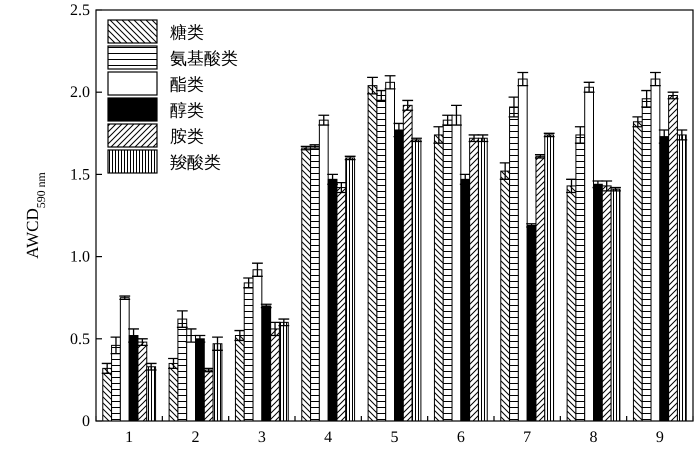 The width and height of the screenshot is (700, 454). I want to click on x-tick-label: 4, so click(328, 437).